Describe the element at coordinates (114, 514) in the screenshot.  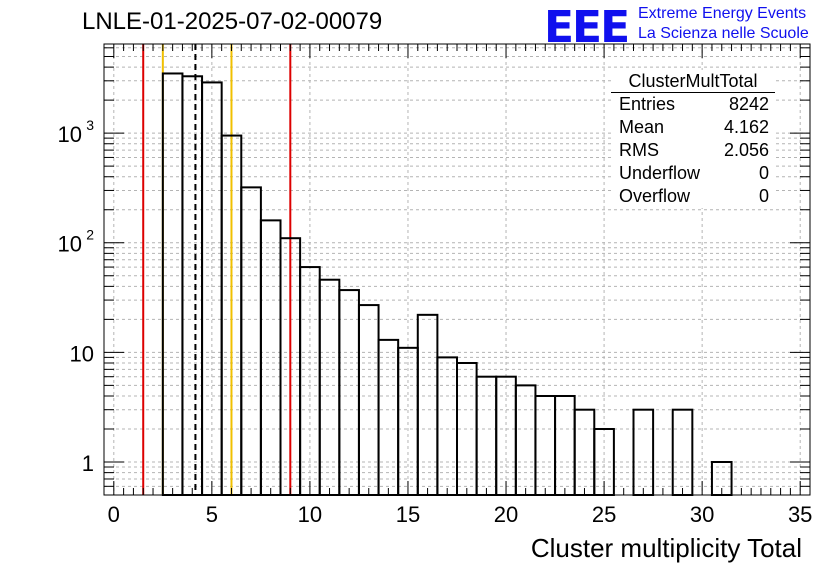
I see `x-tick-label: 0` at that location.